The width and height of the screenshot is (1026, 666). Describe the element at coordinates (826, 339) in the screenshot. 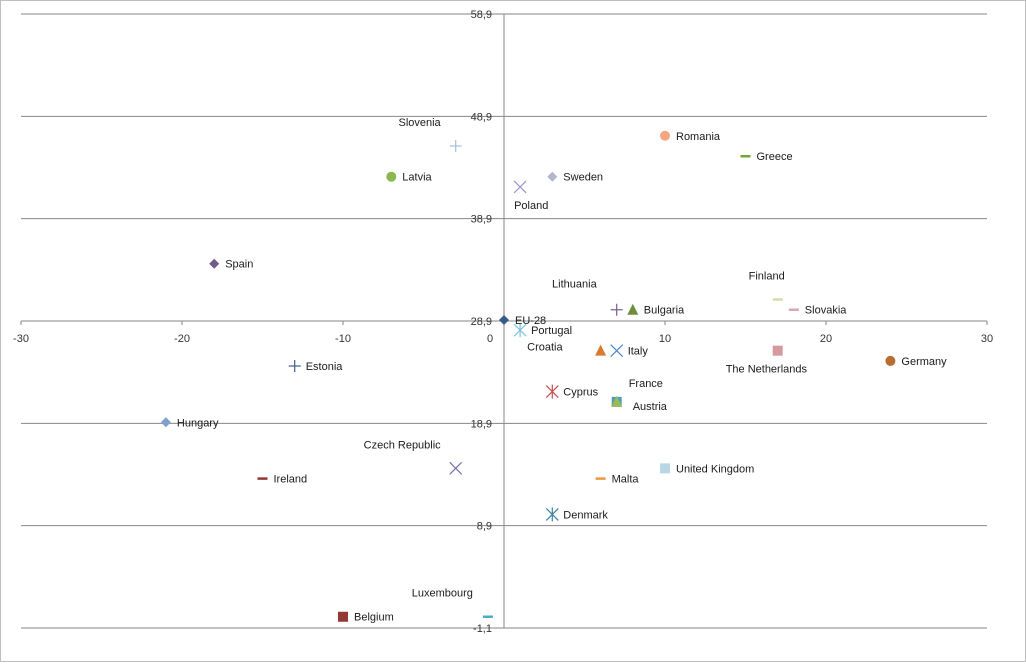

I see `x-tick-label: 20` at that location.